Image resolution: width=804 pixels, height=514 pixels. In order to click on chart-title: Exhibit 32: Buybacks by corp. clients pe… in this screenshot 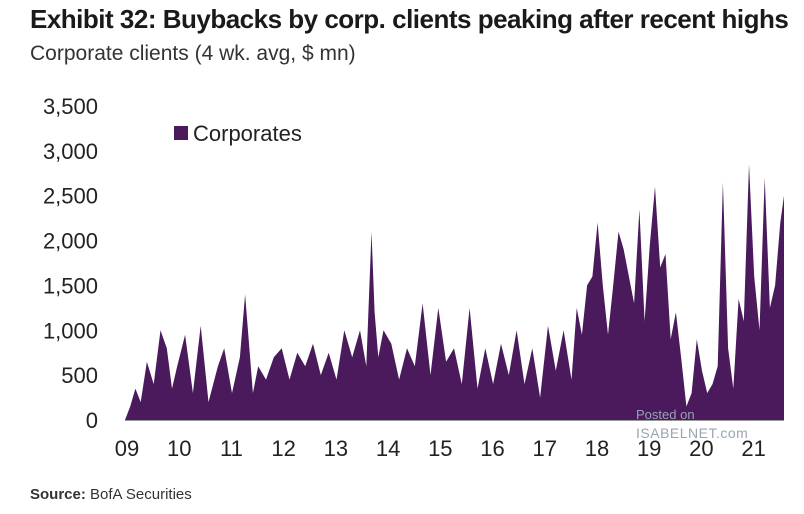, I will do `click(409, 19)`.